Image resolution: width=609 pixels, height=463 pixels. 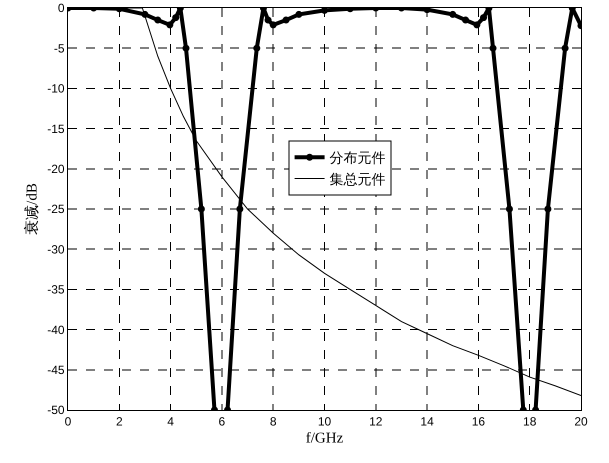 I want to click on y-tick-label: -50, so click(x=56, y=410).